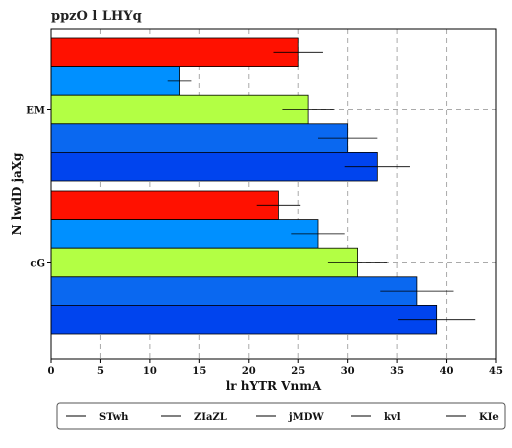 The height and width of the screenshot is (448, 512). Describe the element at coordinates (100, 371) in the screenshot. I see `x-tick-label: 5` at that location.